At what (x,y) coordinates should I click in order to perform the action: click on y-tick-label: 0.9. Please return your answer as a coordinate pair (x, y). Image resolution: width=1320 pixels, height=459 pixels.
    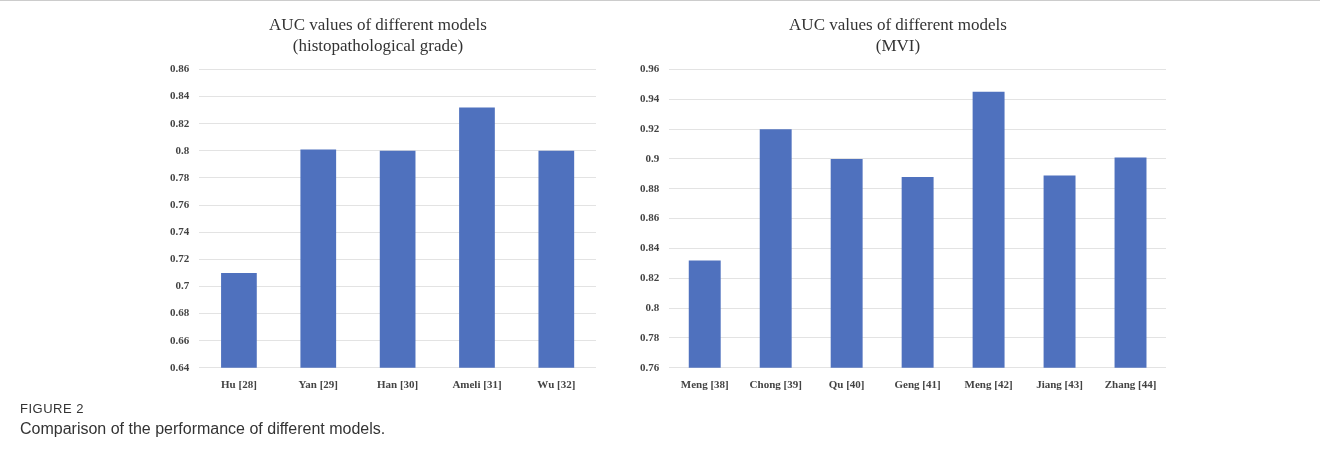
    Looking at the image, I should click on (652, 157).